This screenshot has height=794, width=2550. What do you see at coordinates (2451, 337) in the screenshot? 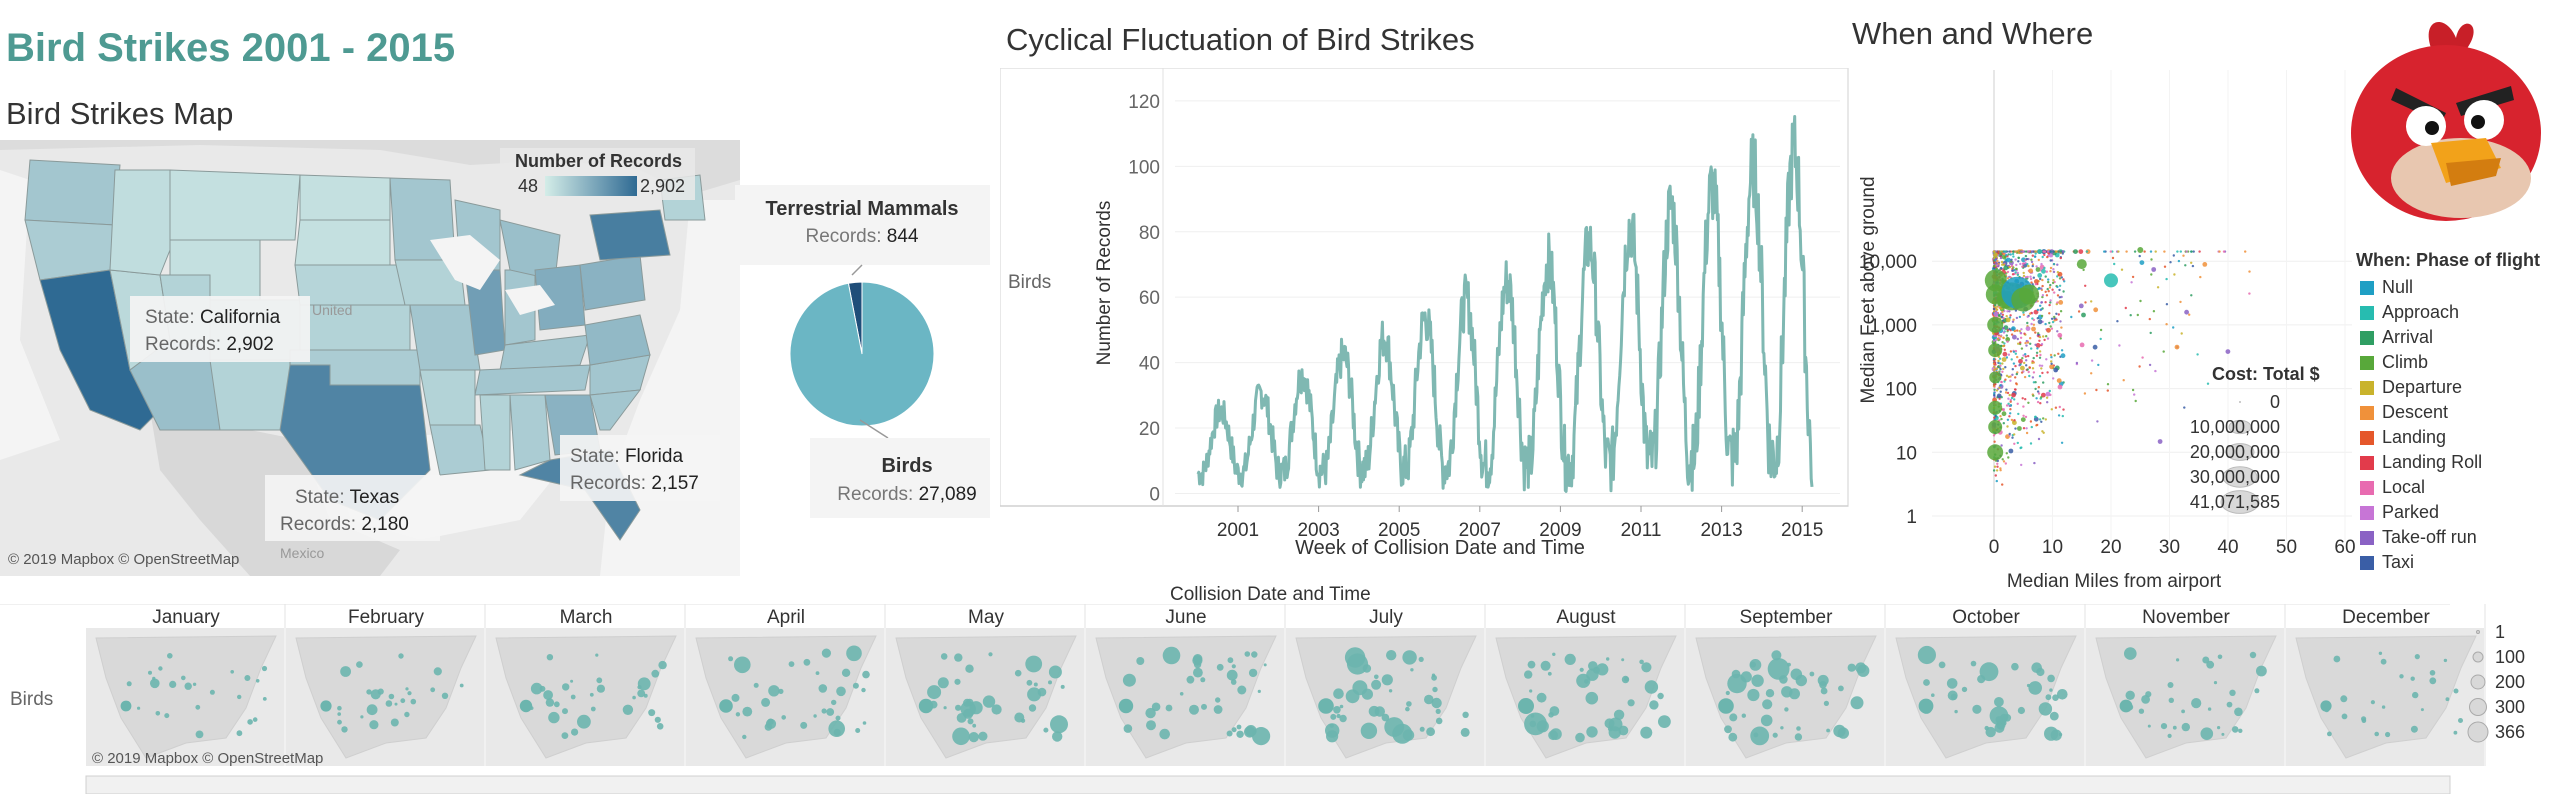
I see `phase-legend-item: Arrival` at bounding box center [2451, 337].